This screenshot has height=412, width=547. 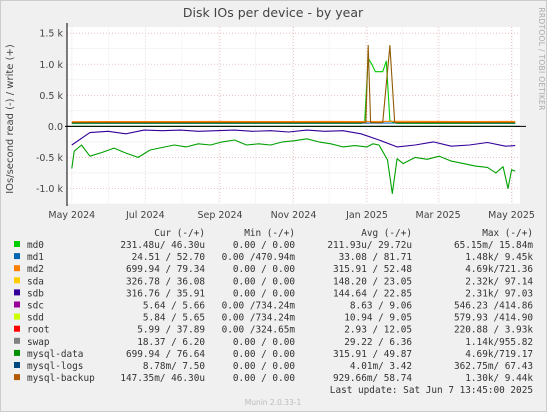 What do you see at coordinates (35, 318) in the screenshot?
I see `legend-series-name: sdd` at bounding box center [35, 318].